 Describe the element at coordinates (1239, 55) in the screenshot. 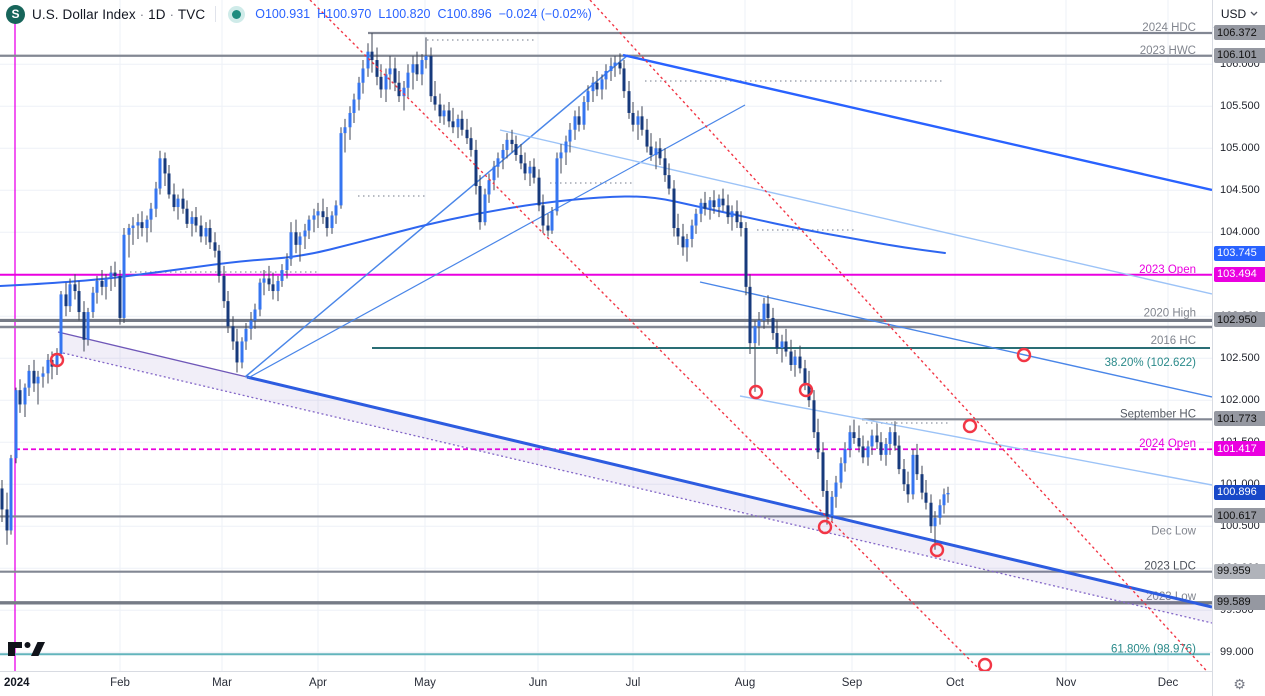

I see `price-badge: 106.101` at that location.